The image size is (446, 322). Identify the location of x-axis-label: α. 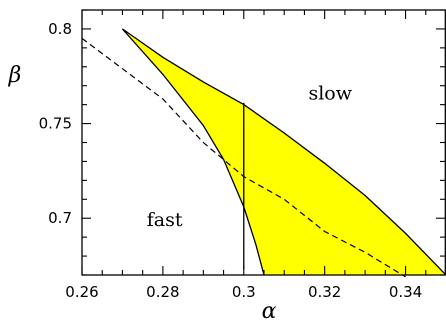
(269, 310).